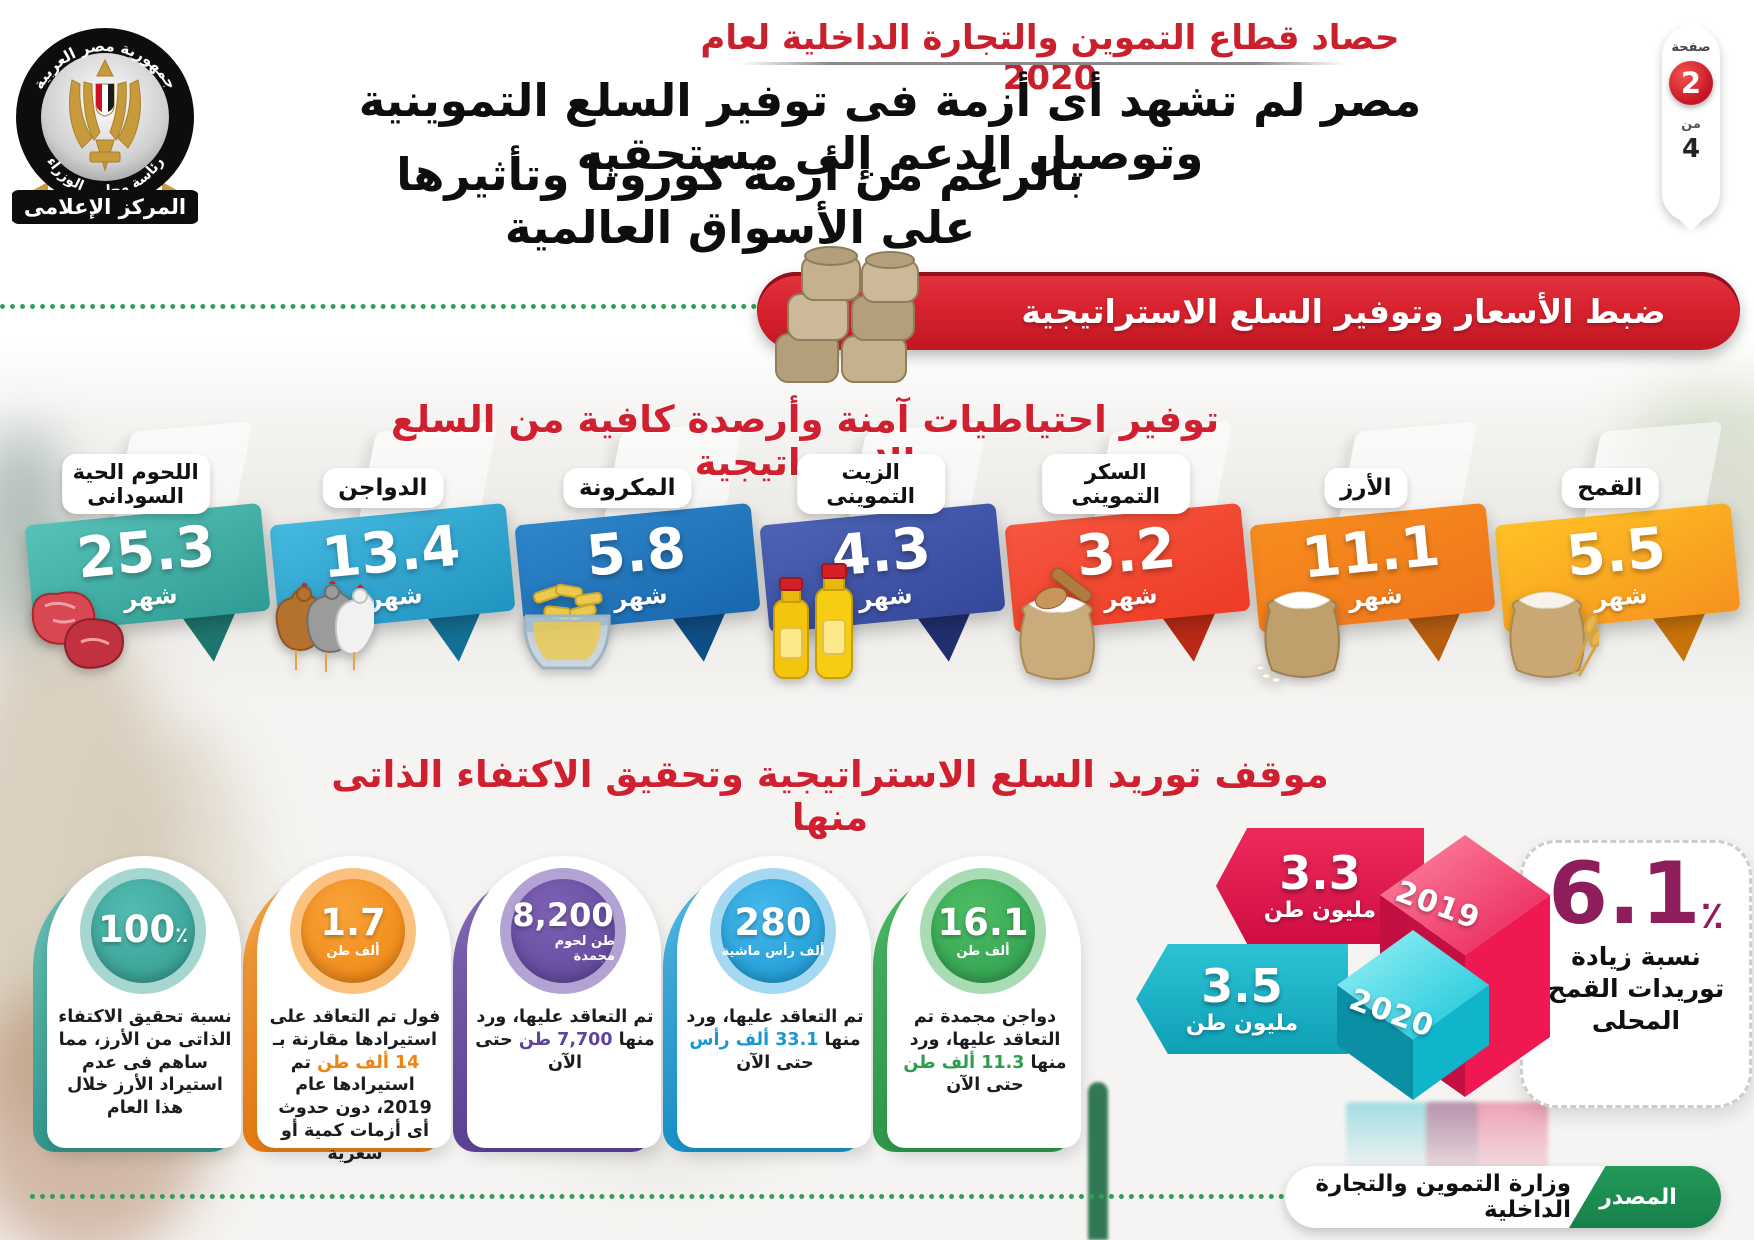  I want to click on wheat-2019-arrow: 3.3 مليون طن, so click(1320, 886).